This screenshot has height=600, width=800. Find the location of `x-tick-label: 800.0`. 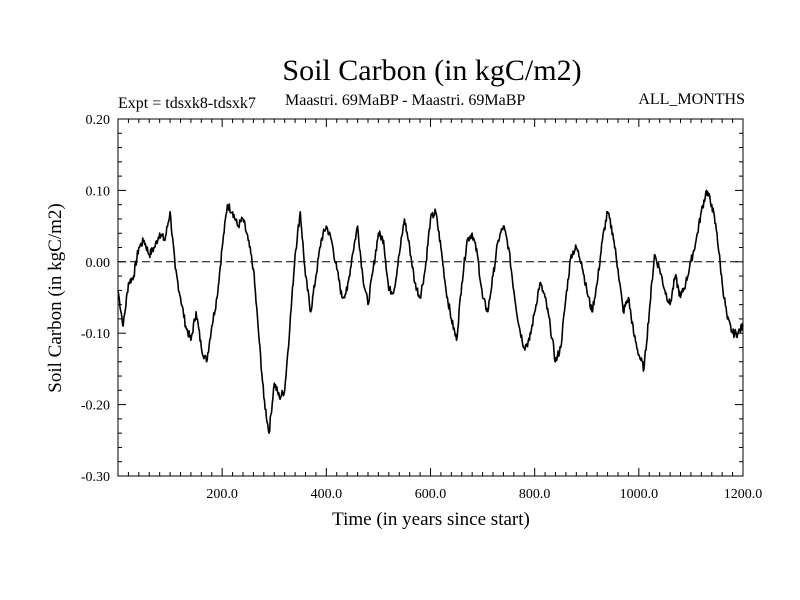

x-tick-label: 800.0 is located at coordinates (535, 494).